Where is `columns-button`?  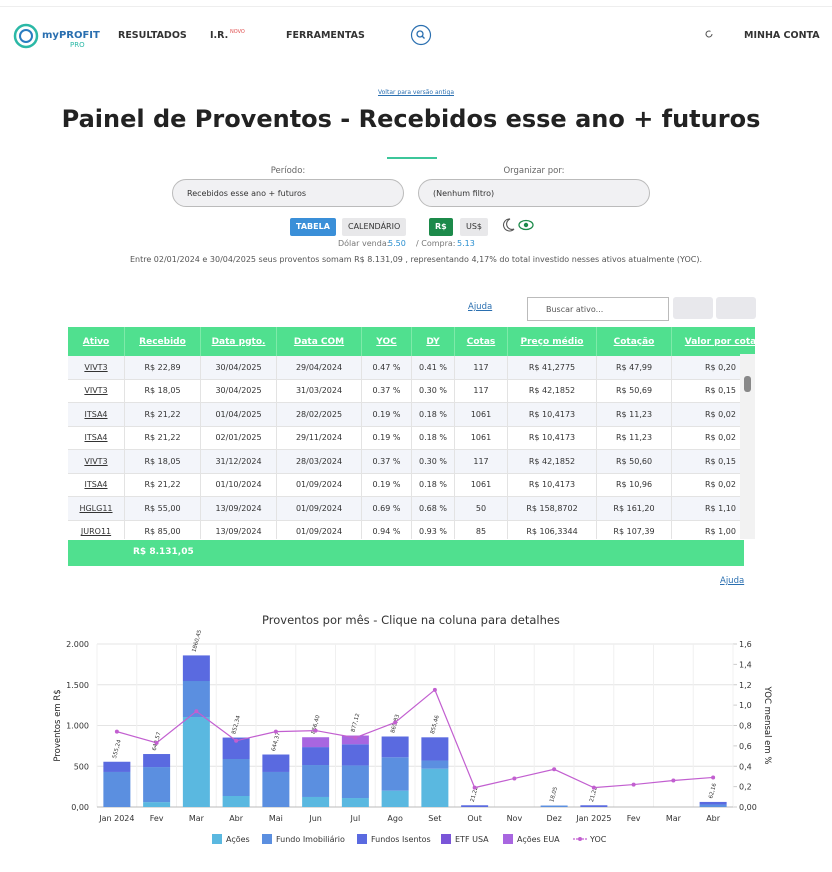
columns-button is located at coordinates (693, 308).